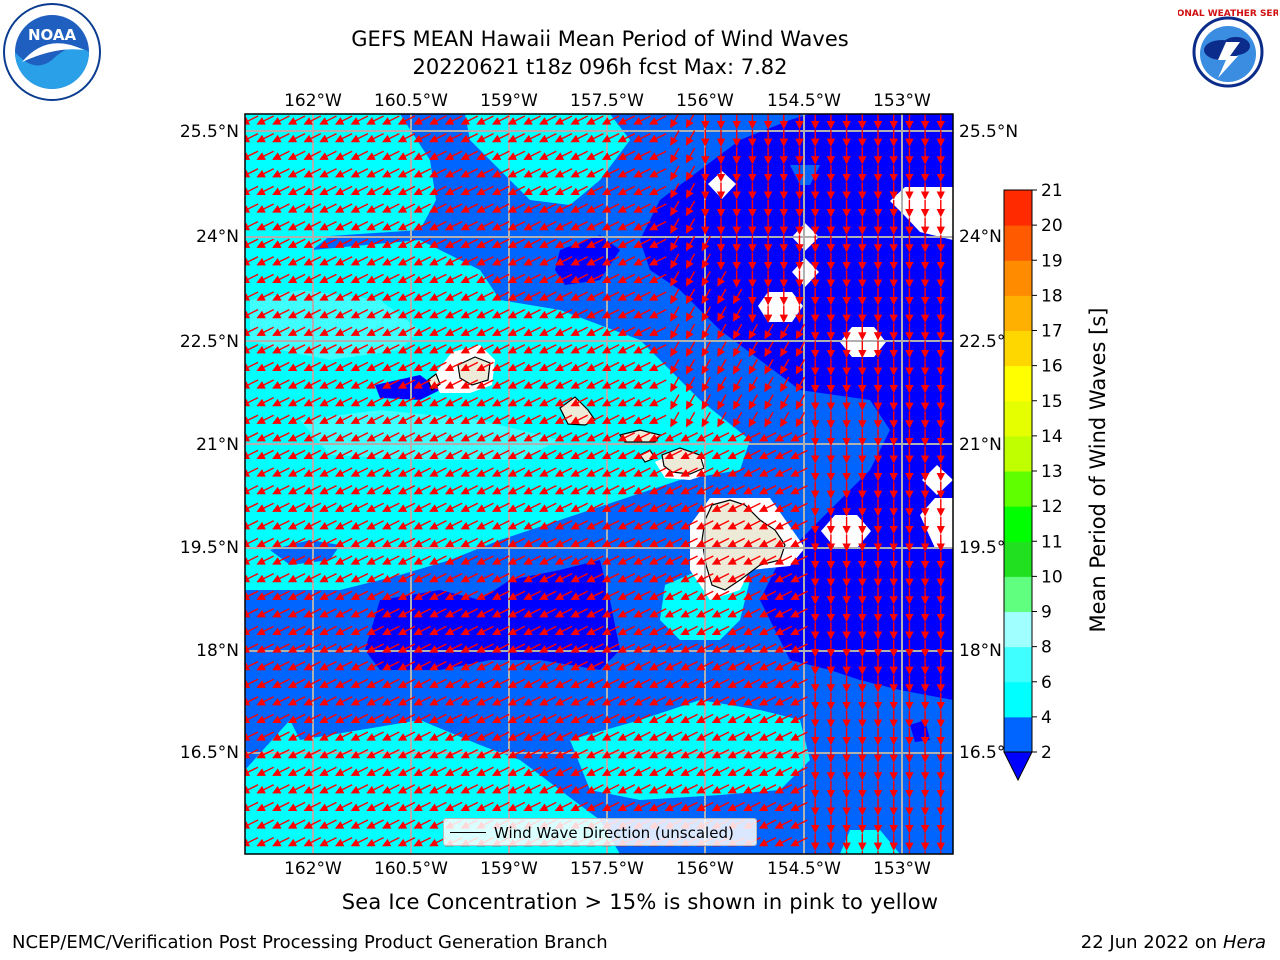 This screenshot has height=960, width=1280. I want to click on colorbar-tick-label: 4, so click(1046, 718).